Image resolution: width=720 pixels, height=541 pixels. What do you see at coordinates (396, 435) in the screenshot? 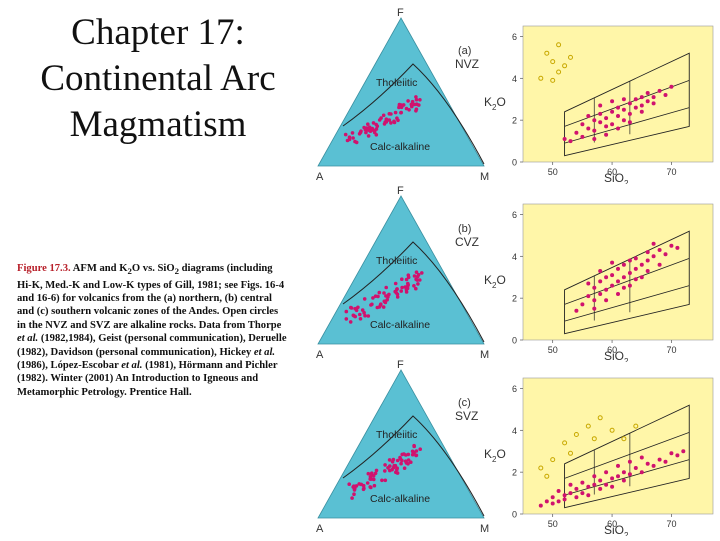
I see `afm-label-tholeiitic: Tholeiitic` at bounding box center [396, 435].